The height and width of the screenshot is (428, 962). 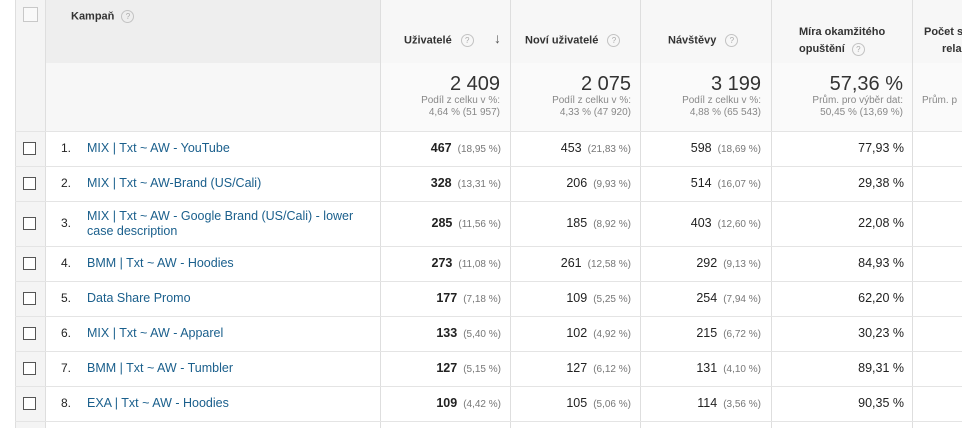 What do you see at coordinates (466, 223) in the screenshot?
I see `users-cell: 285 (11,56 %)` at bounding box center [466, 223].